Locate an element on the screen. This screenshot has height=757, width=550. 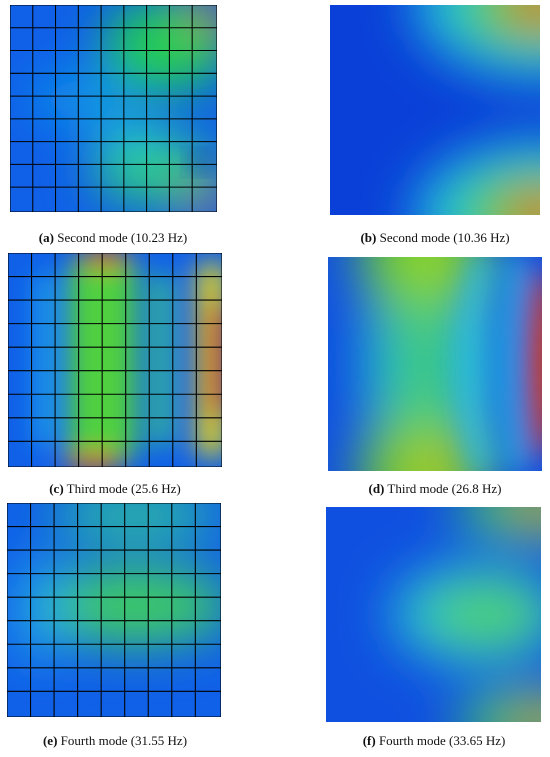
caption: (e) Fourth mode (31.55 Hz) is located at coordinates (115, 741).